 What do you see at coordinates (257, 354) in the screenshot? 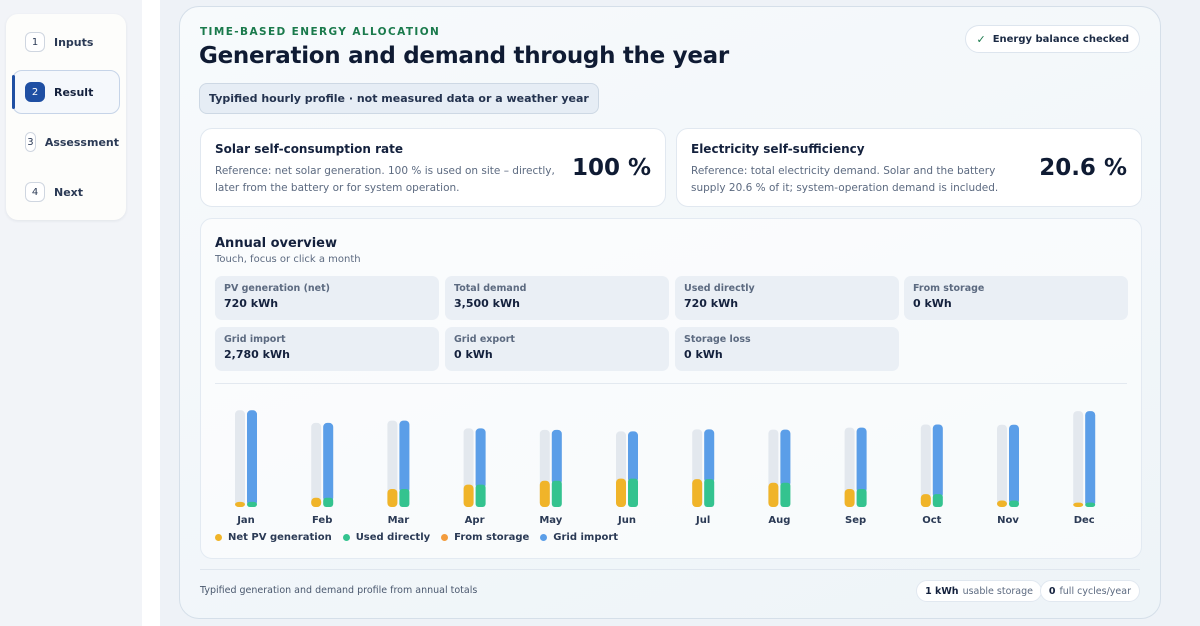
I see `stat-value: 2,780 kWh` at bounding box center [257, 354].